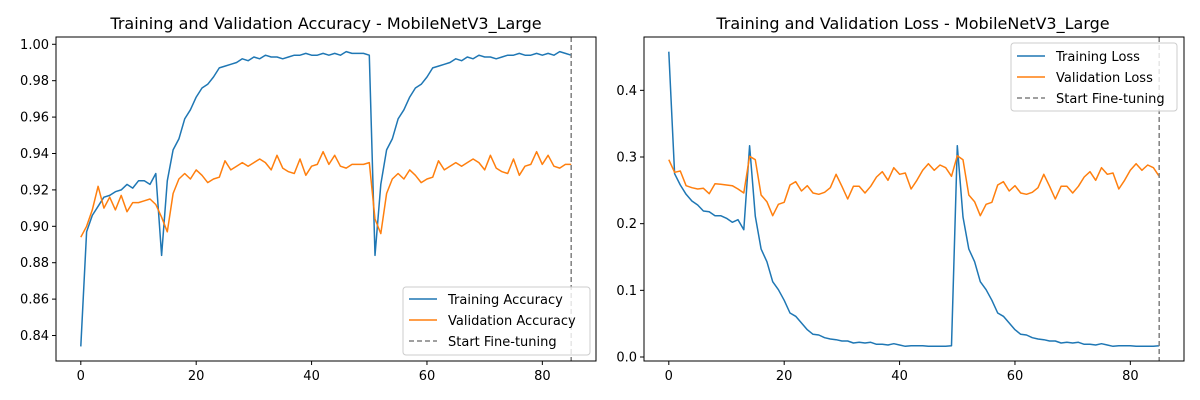 The width and height of the screenshot is (1200, 400). Describe the element at coordinates (427, 376) in the screenshot. I see `accuracy-x-tick-label: 60` at that location.